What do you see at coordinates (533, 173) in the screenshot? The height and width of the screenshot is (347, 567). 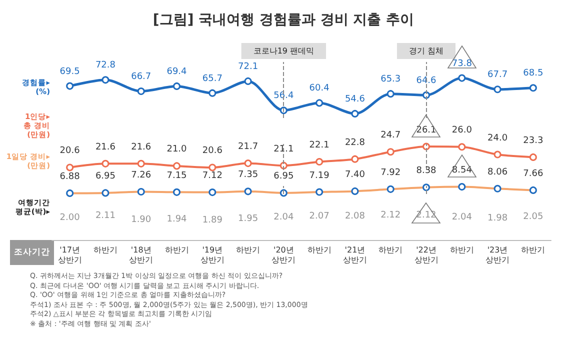 I see `data-label: 7.66` at bounding box center [533, 173].